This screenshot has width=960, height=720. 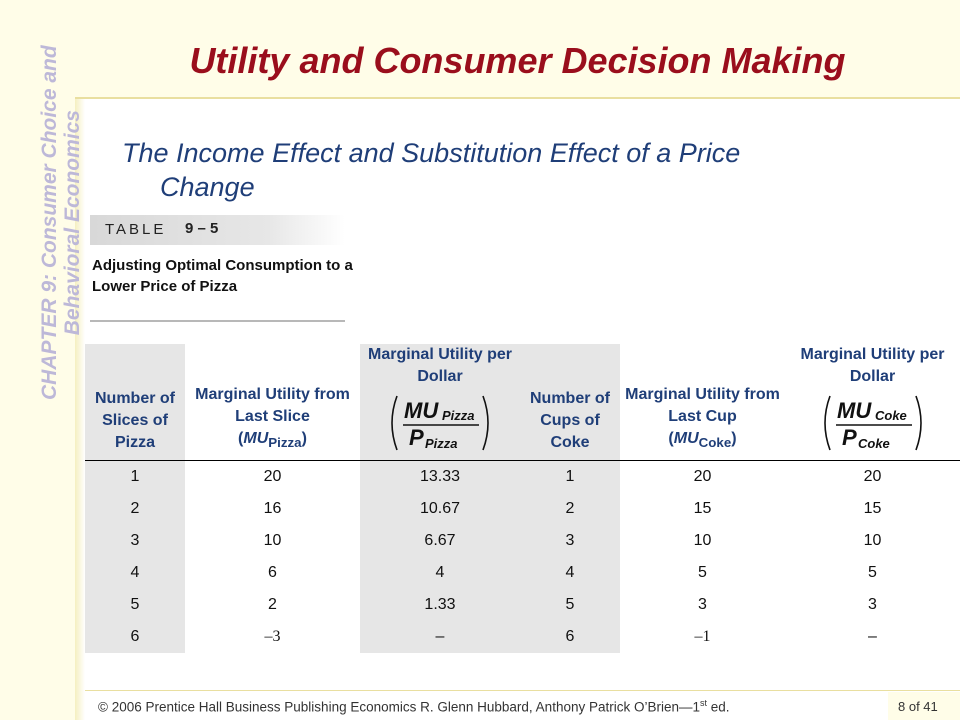 I want to click on table-row: 2 16 10.67 2 15 15, so click(x=522, y=509).